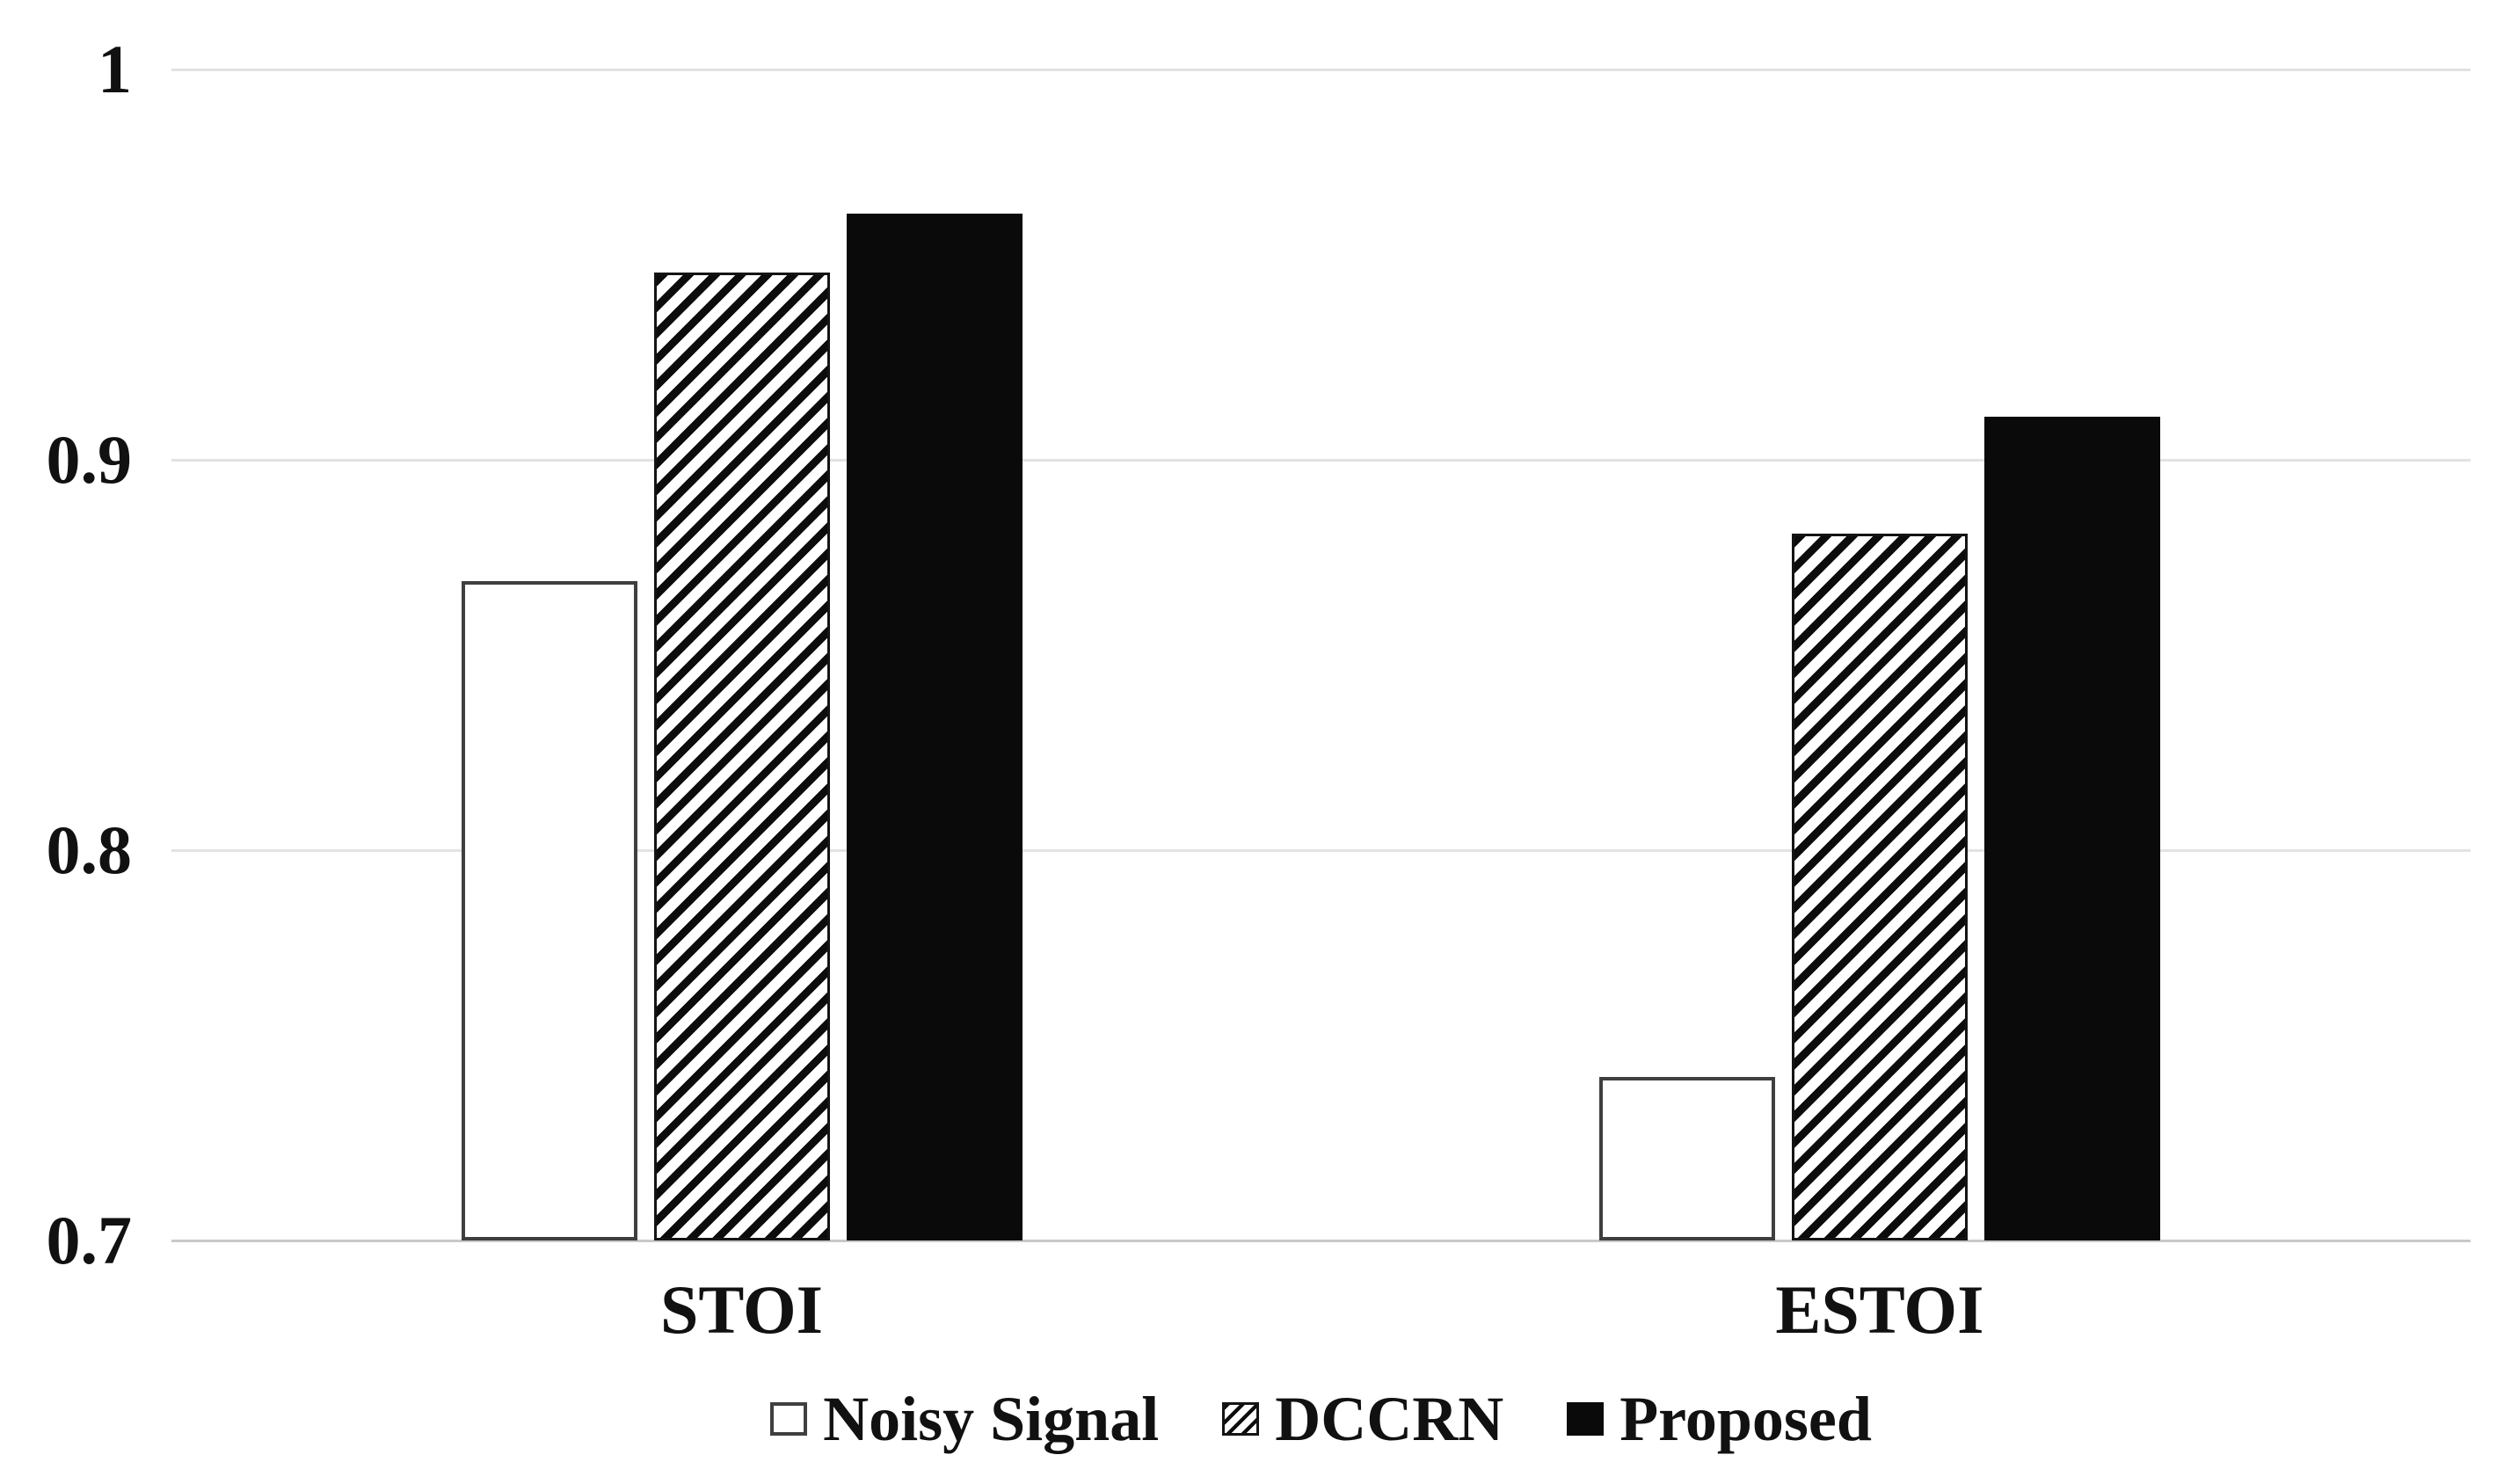 The height and width of the screenshot is (1484, 2511). Describe the element at coordinates (89, 460) in the screenshot. I see `y-tick-label: 0.9` at that location.